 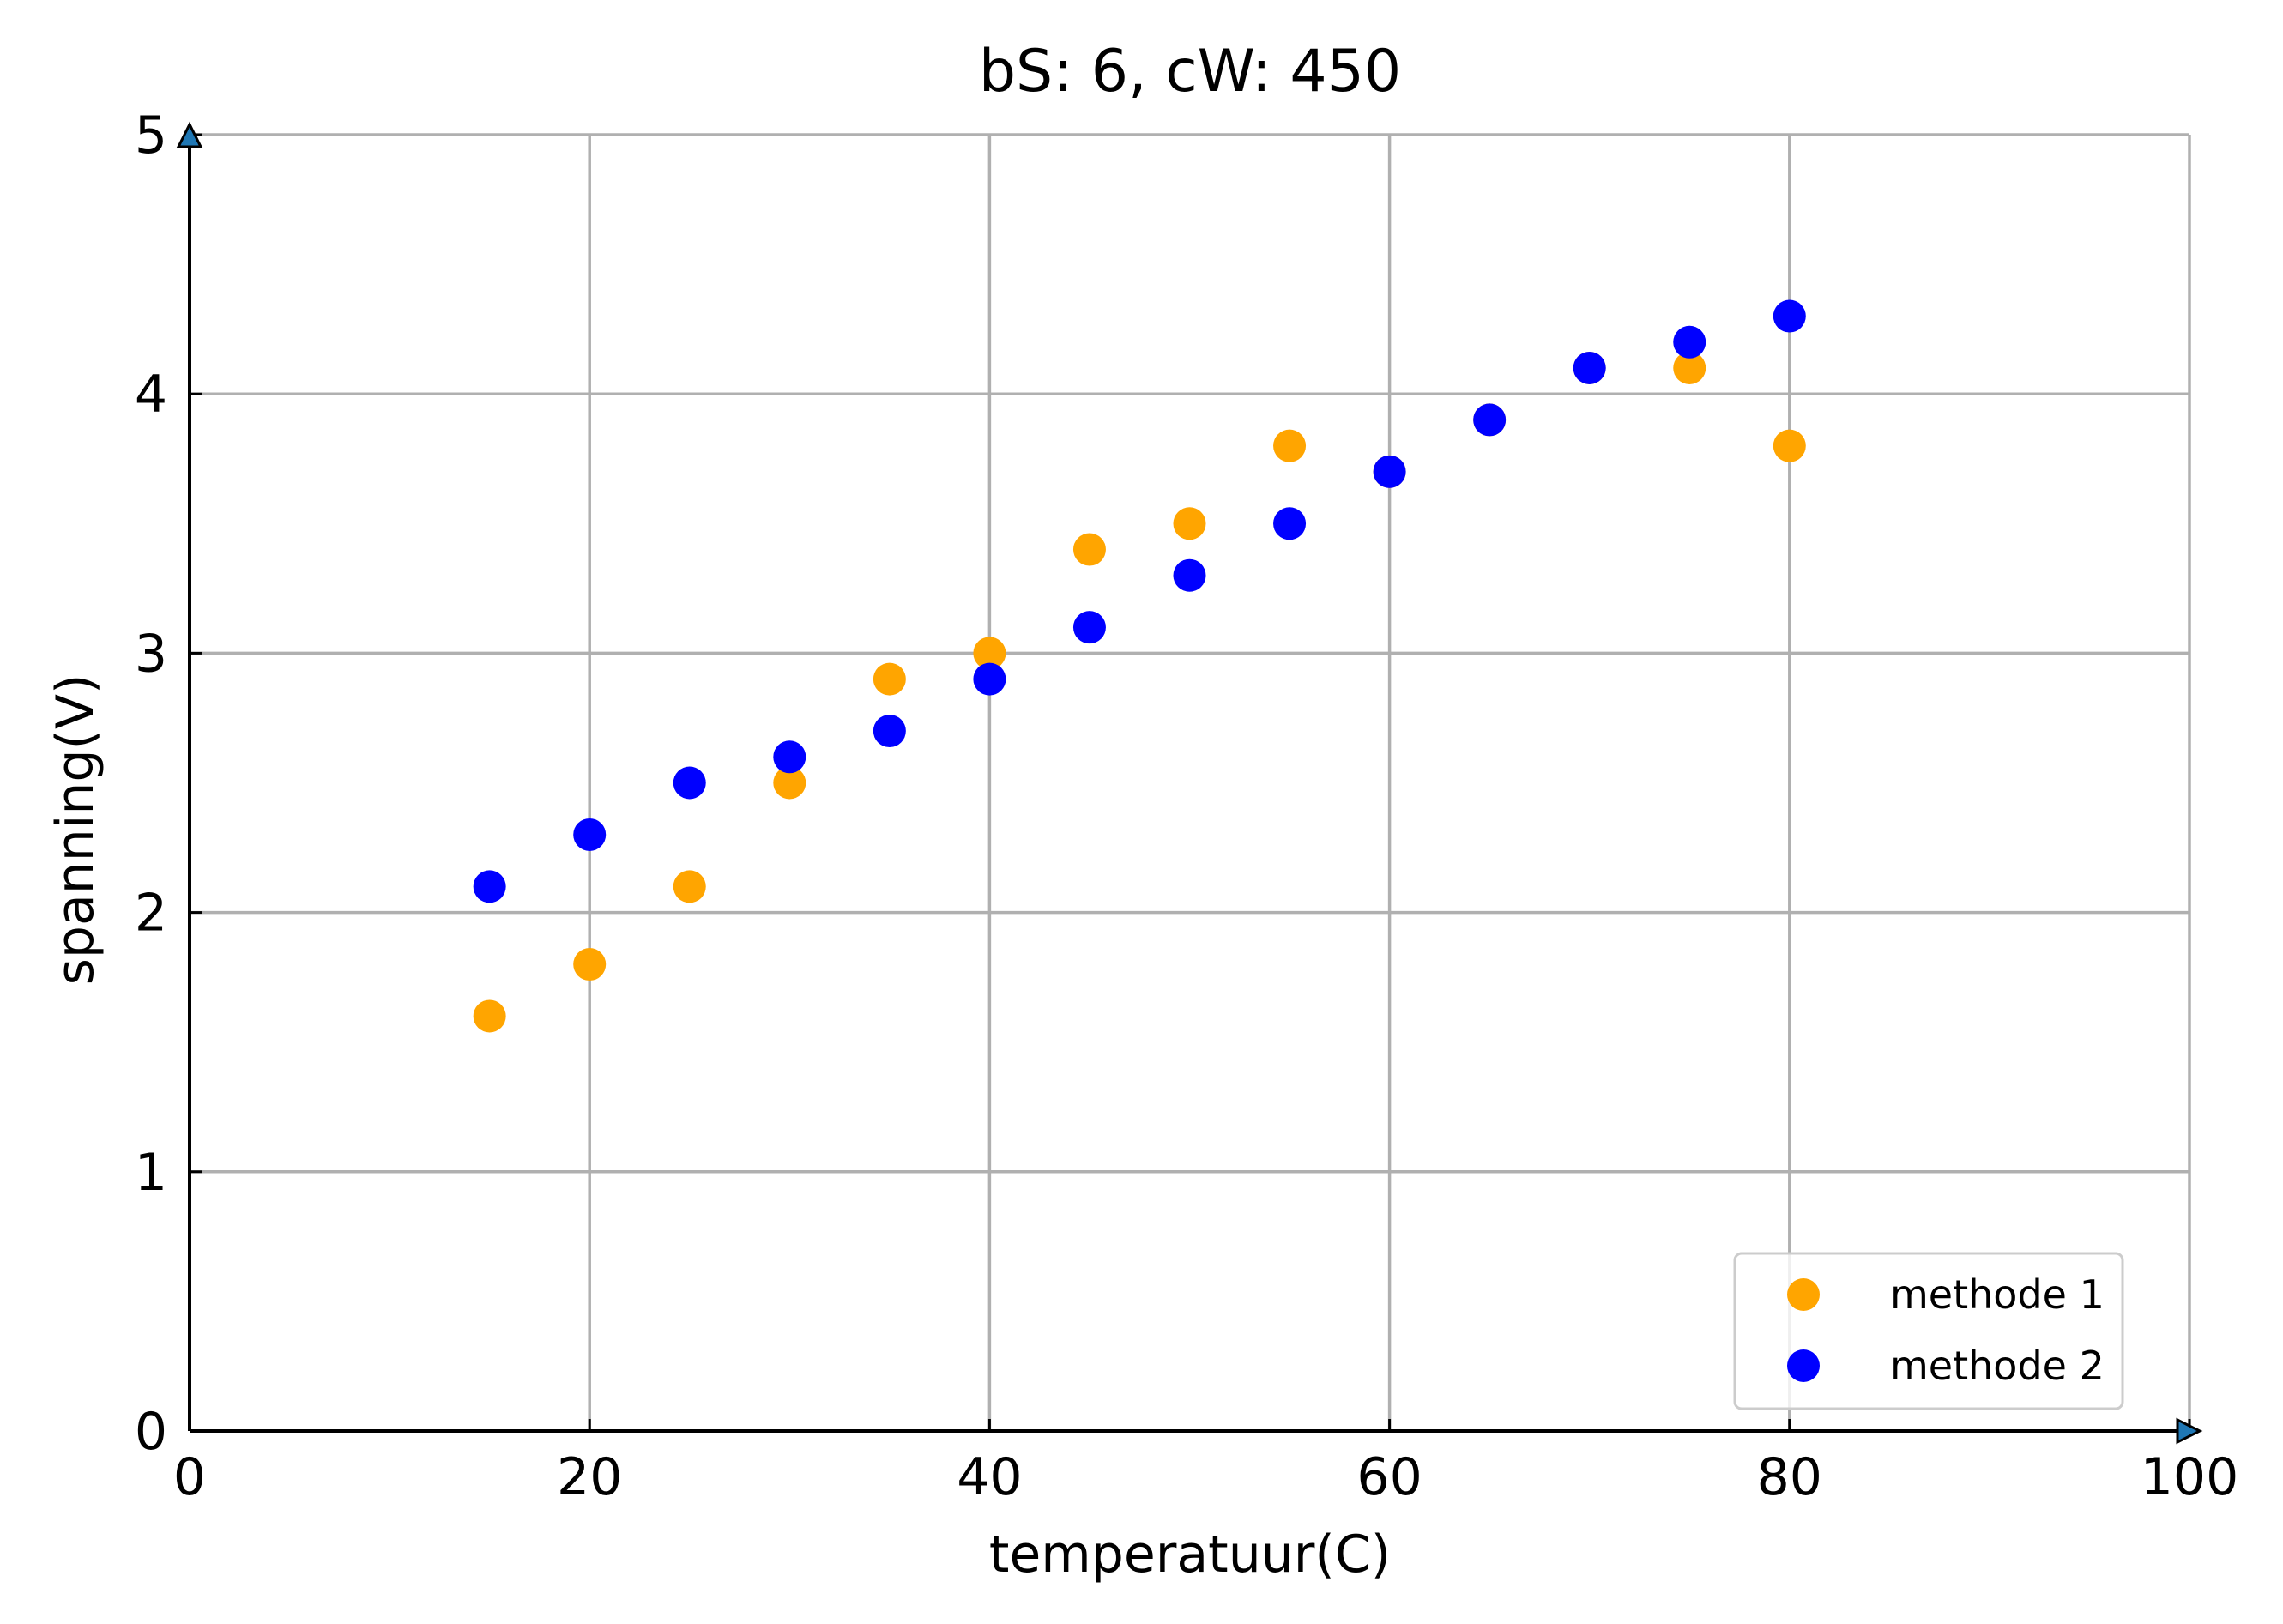 What do you see at coordinates (189, 134) in the screenshot?
I see `y-axis-arrow` at bounding box center [189, 134].